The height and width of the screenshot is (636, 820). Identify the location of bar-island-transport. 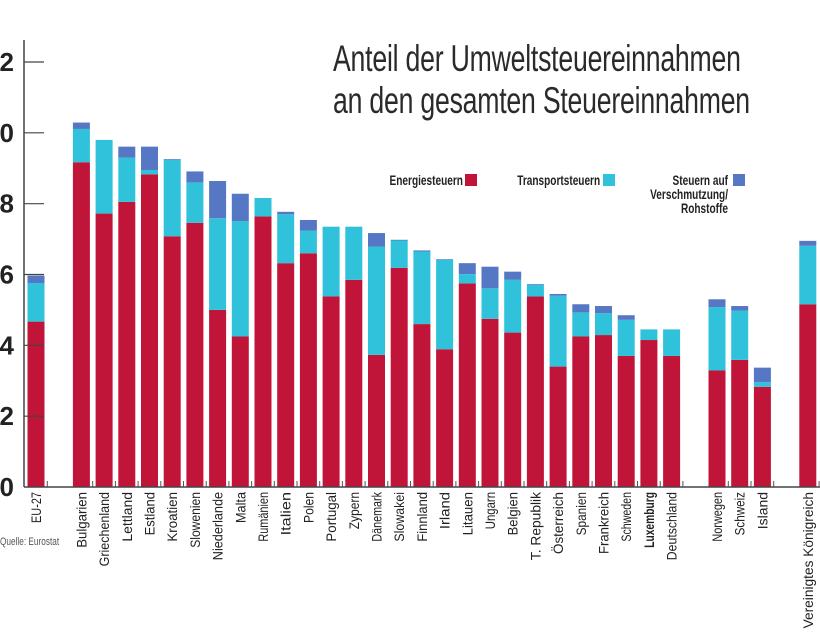
(762, 384).